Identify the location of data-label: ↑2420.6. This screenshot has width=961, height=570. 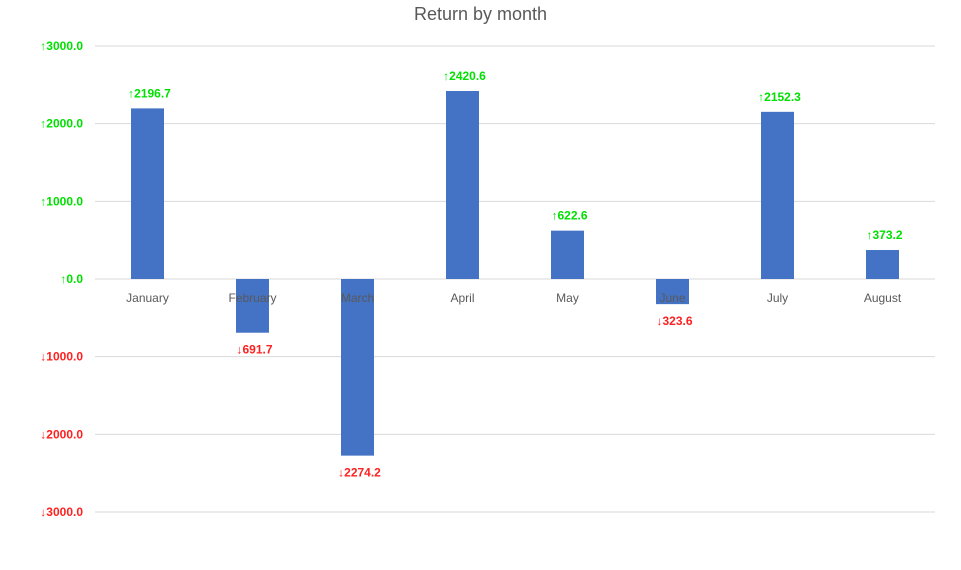
(464, 76).